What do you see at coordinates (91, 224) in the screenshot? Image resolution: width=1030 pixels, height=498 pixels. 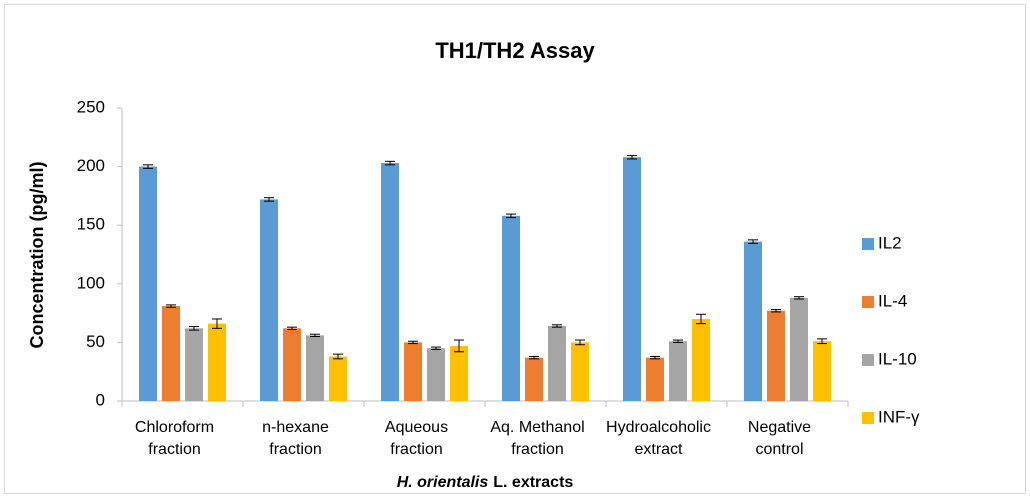 I see `y-tick-label: 150` at bounding box center [91, 224].